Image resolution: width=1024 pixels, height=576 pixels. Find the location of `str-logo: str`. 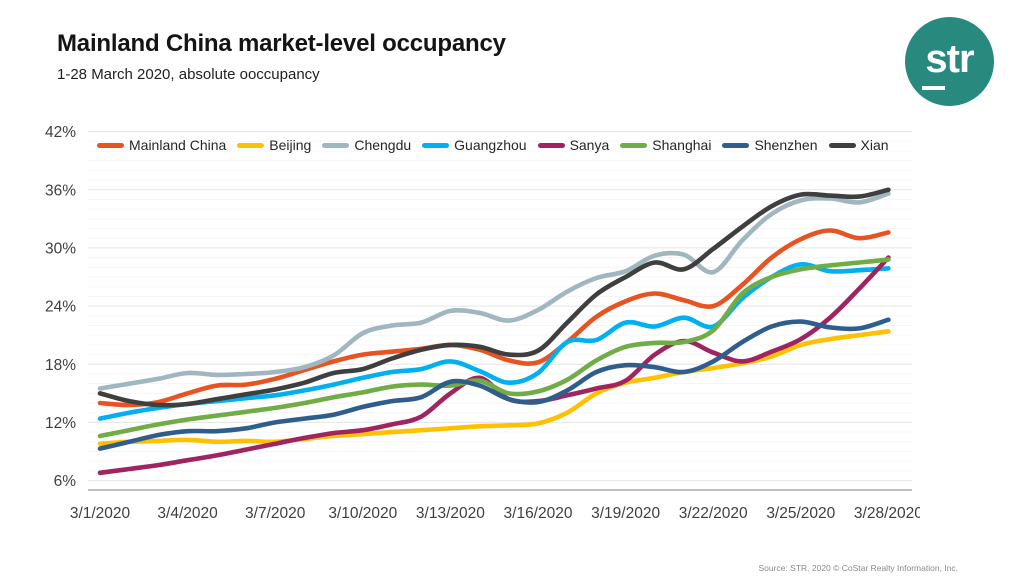

str-logo: str is located at coordinates (949, 61).